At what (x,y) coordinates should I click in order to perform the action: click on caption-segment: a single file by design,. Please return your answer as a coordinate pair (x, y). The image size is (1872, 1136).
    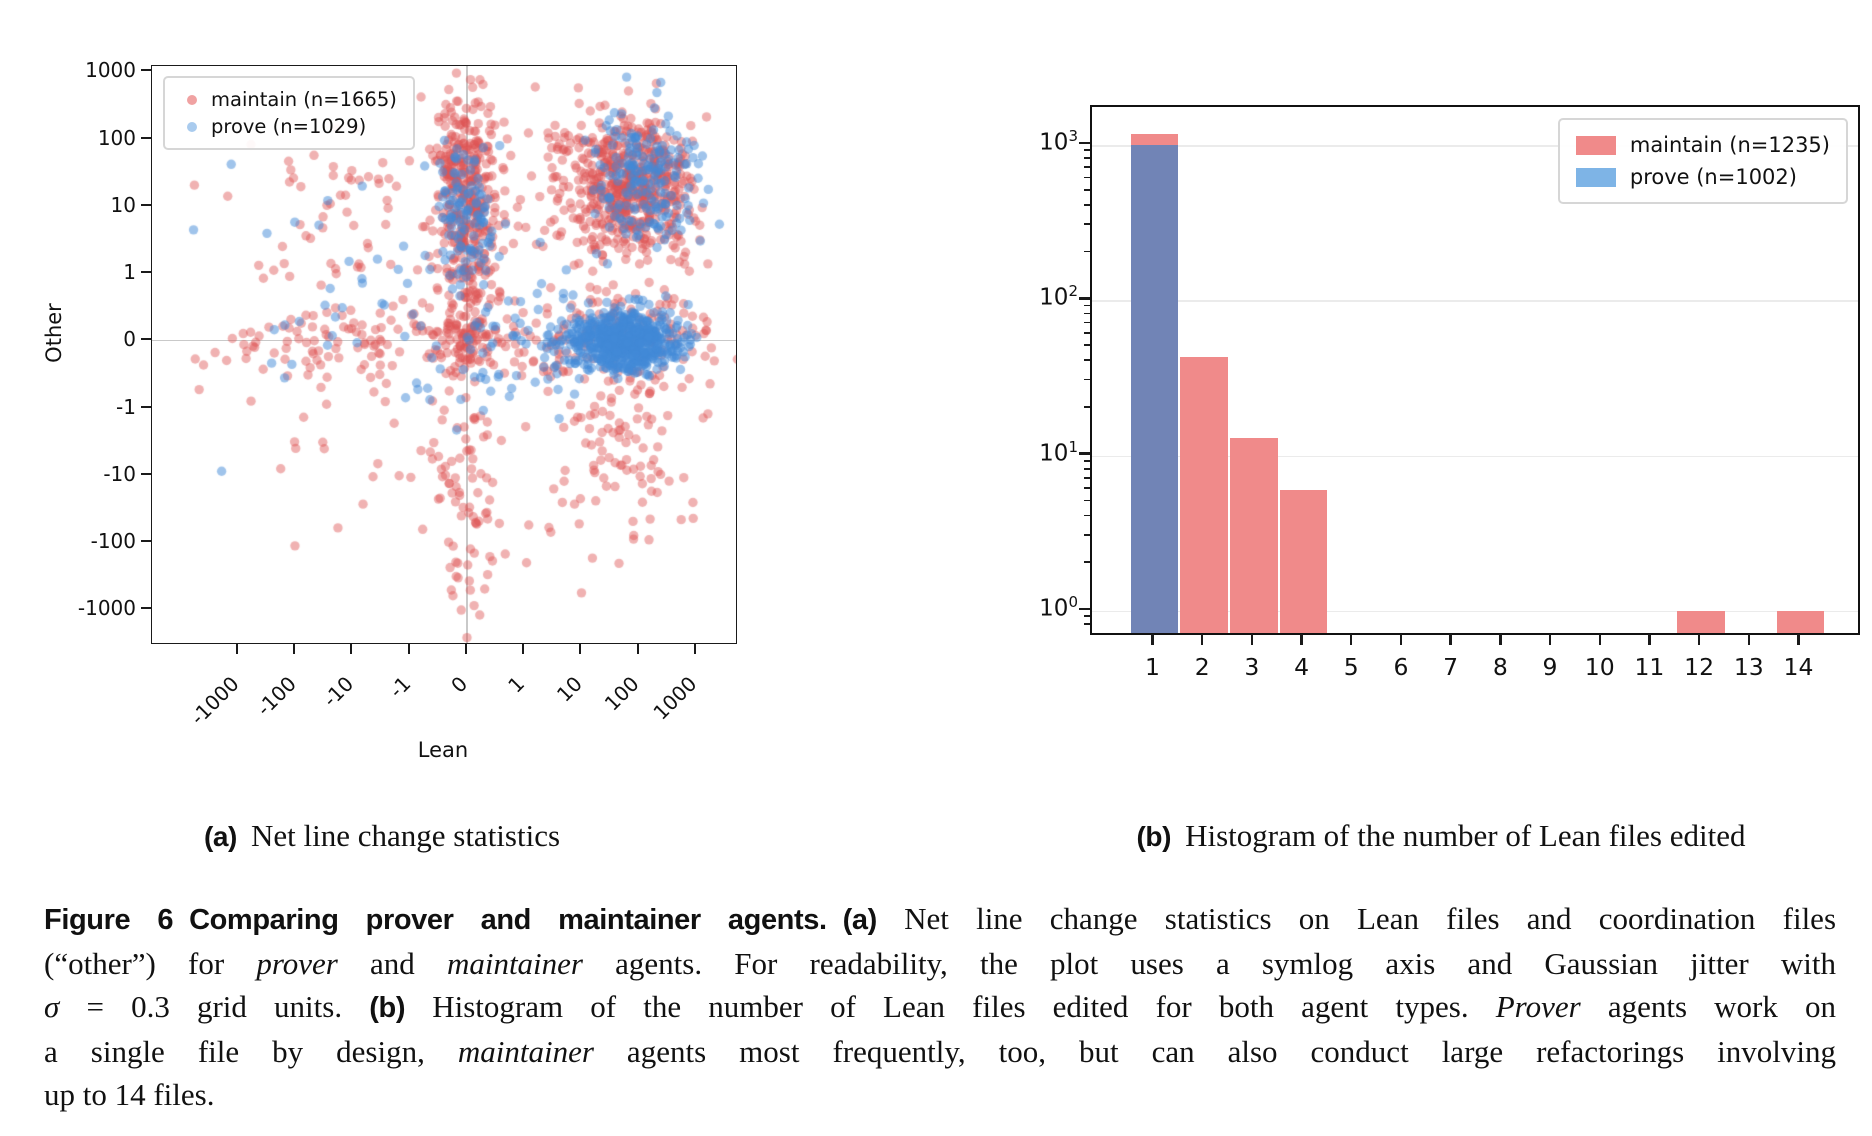
    Looking at the image, I should click on (251, 1051).